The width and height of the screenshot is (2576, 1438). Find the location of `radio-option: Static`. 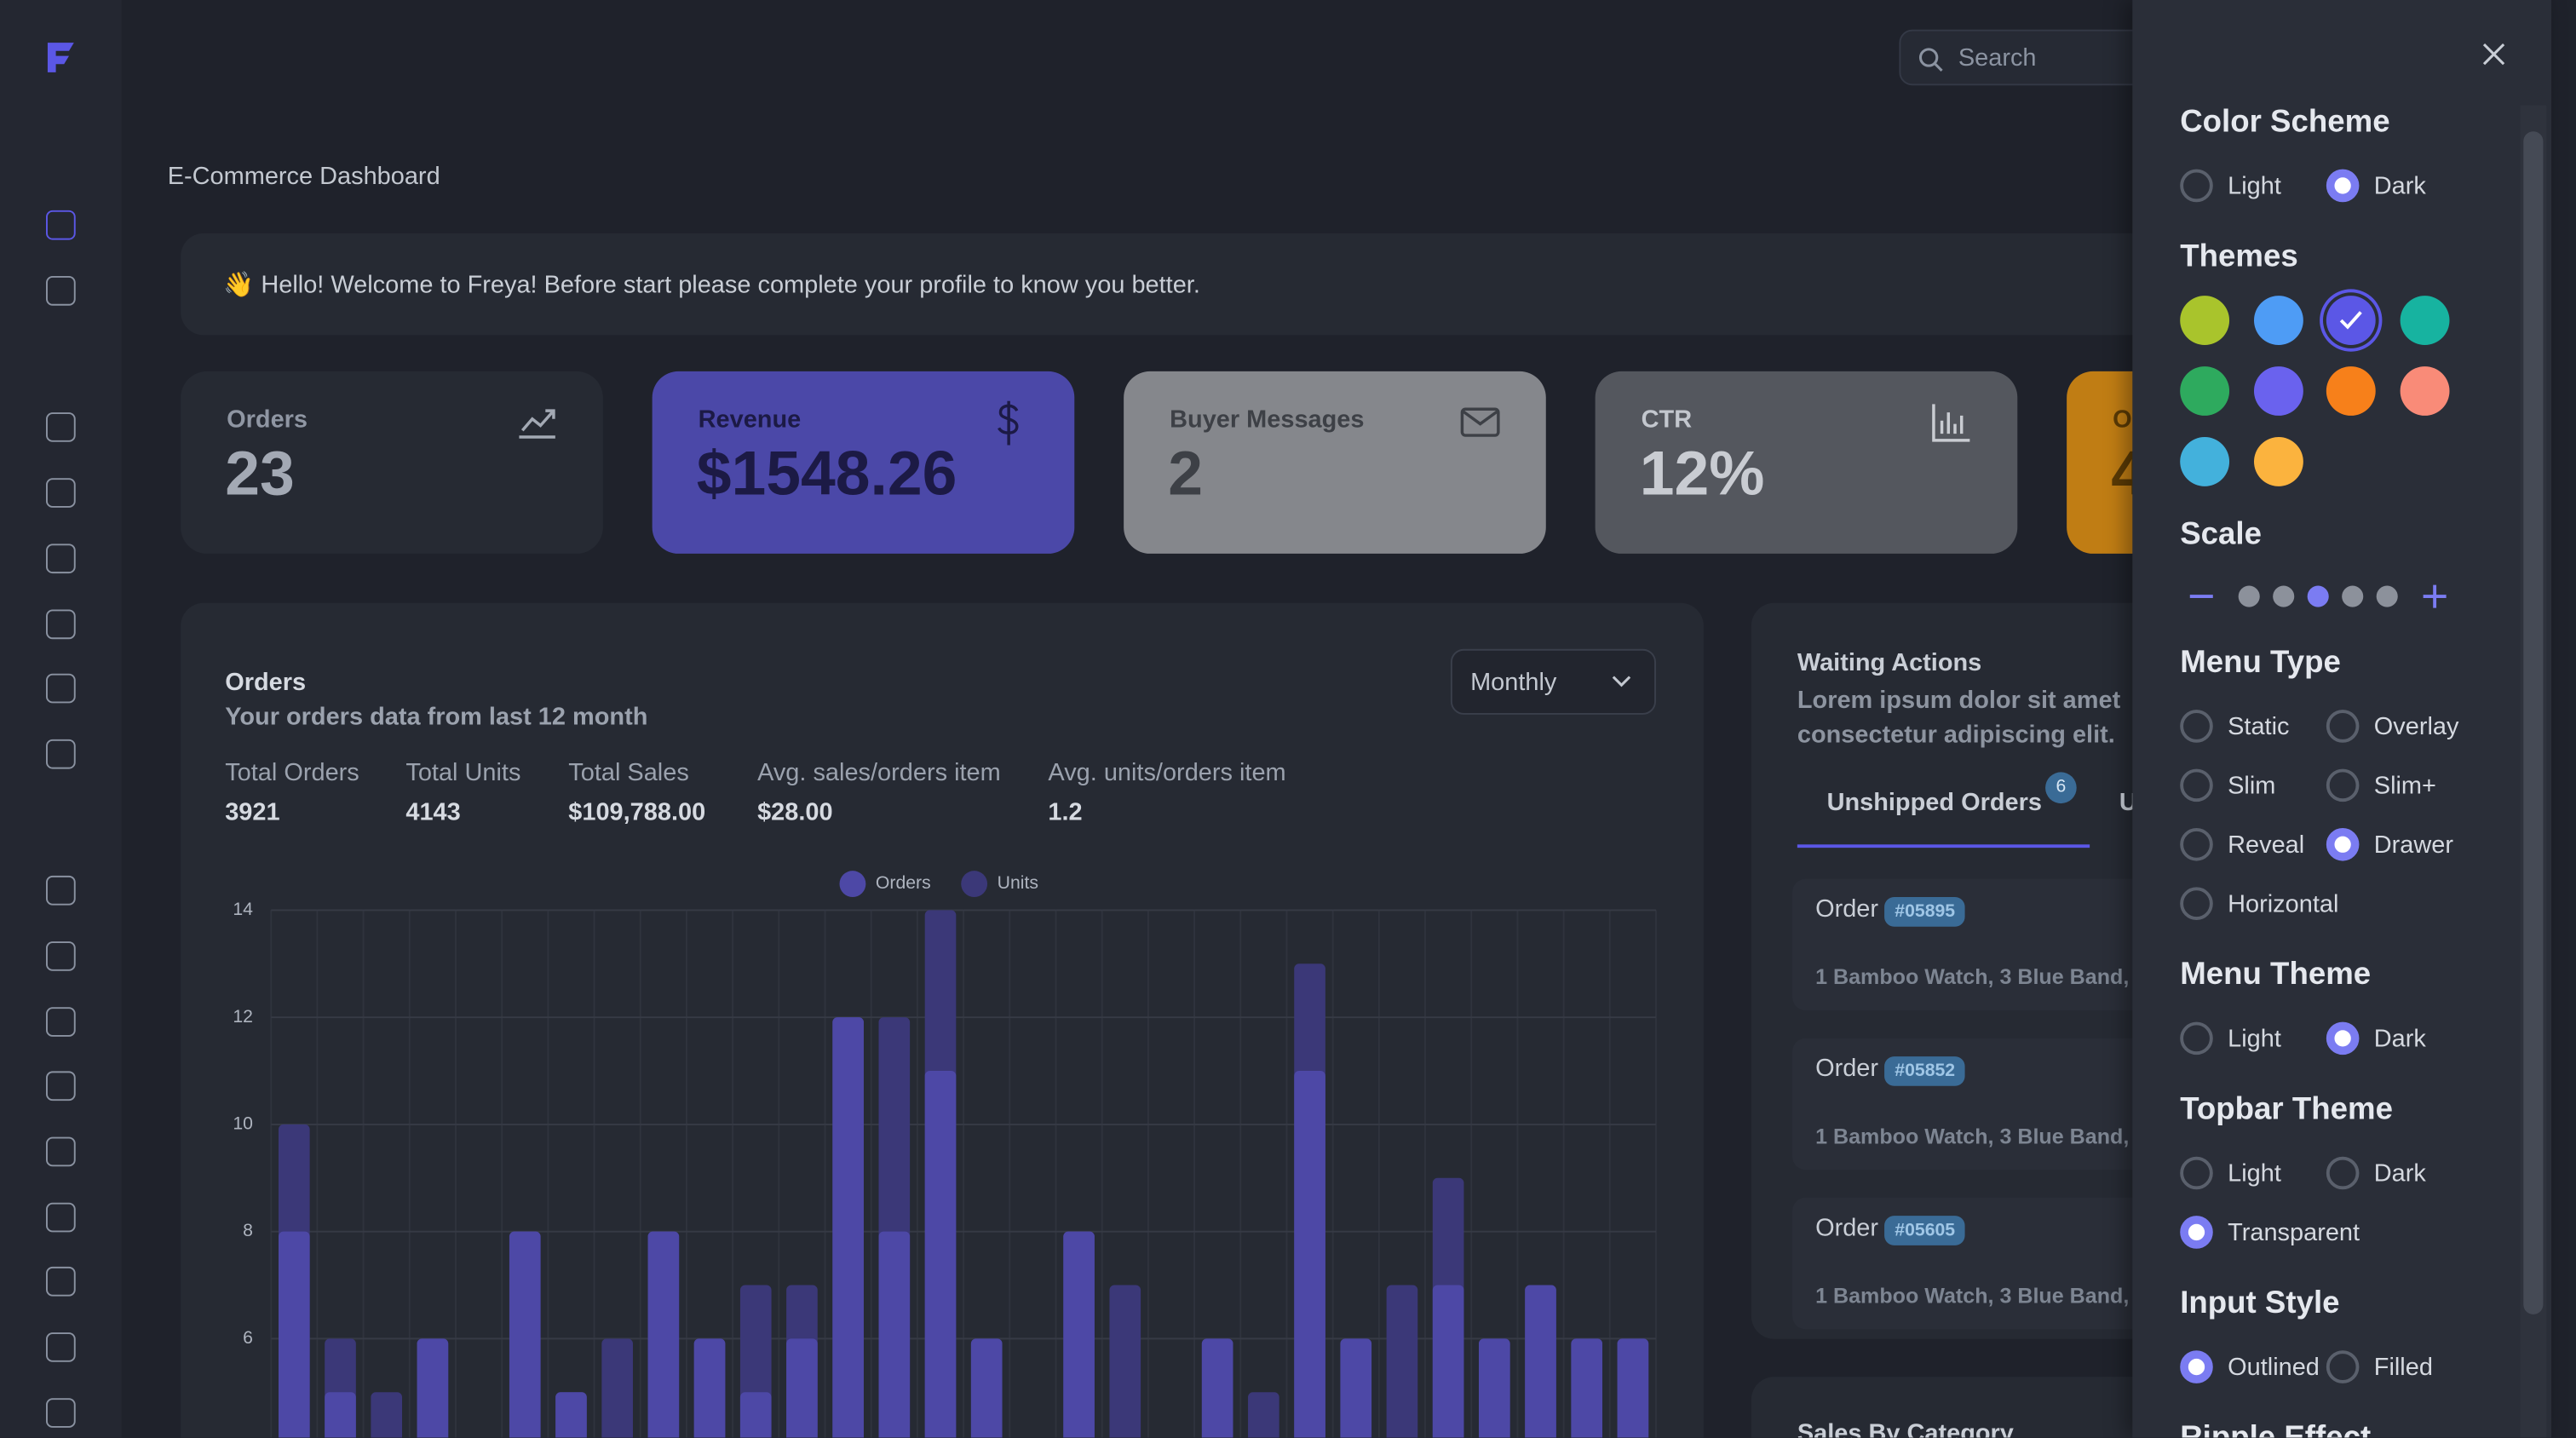

radio-option: Static is located at coordinates (2253, 726).